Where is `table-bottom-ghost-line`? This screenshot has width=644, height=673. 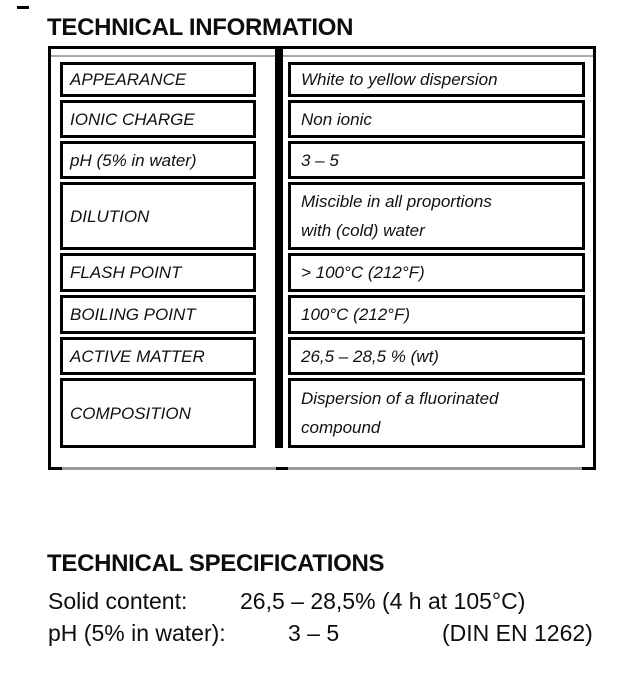
table-bottom-ghost-line is located at coordinates (322, 468).